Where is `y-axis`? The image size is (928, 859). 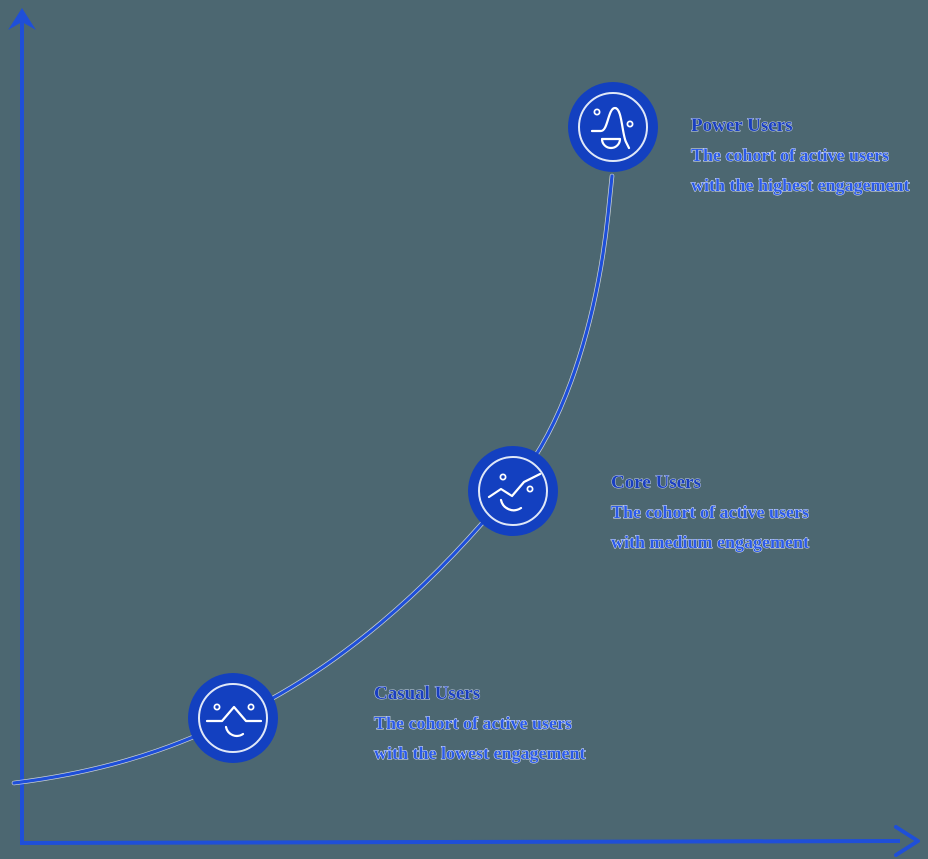 y-axis is located at coordinates (22, 426).